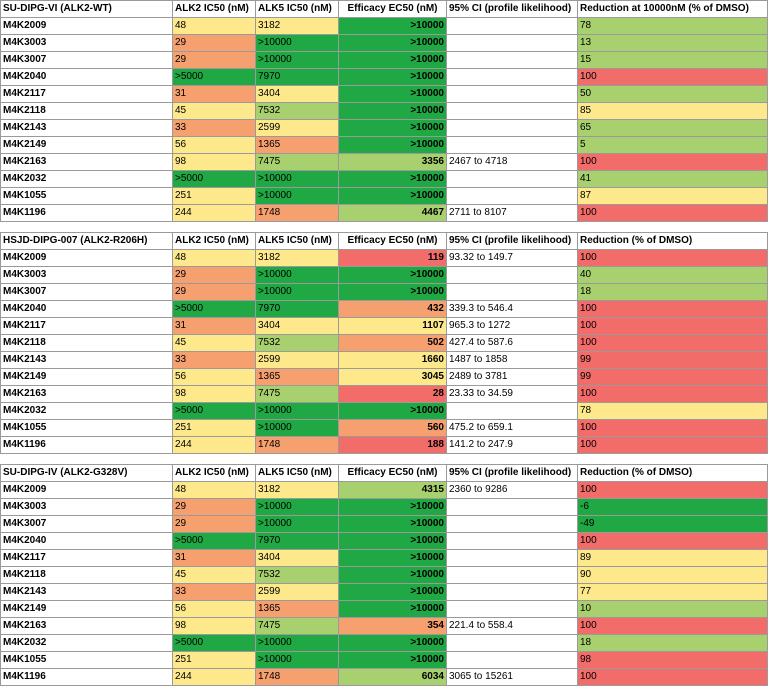 The image size is (768, 686). Describe the element at coordinates (672, 360) in the screenshot. I see `reduction-cell: 99` at that location.